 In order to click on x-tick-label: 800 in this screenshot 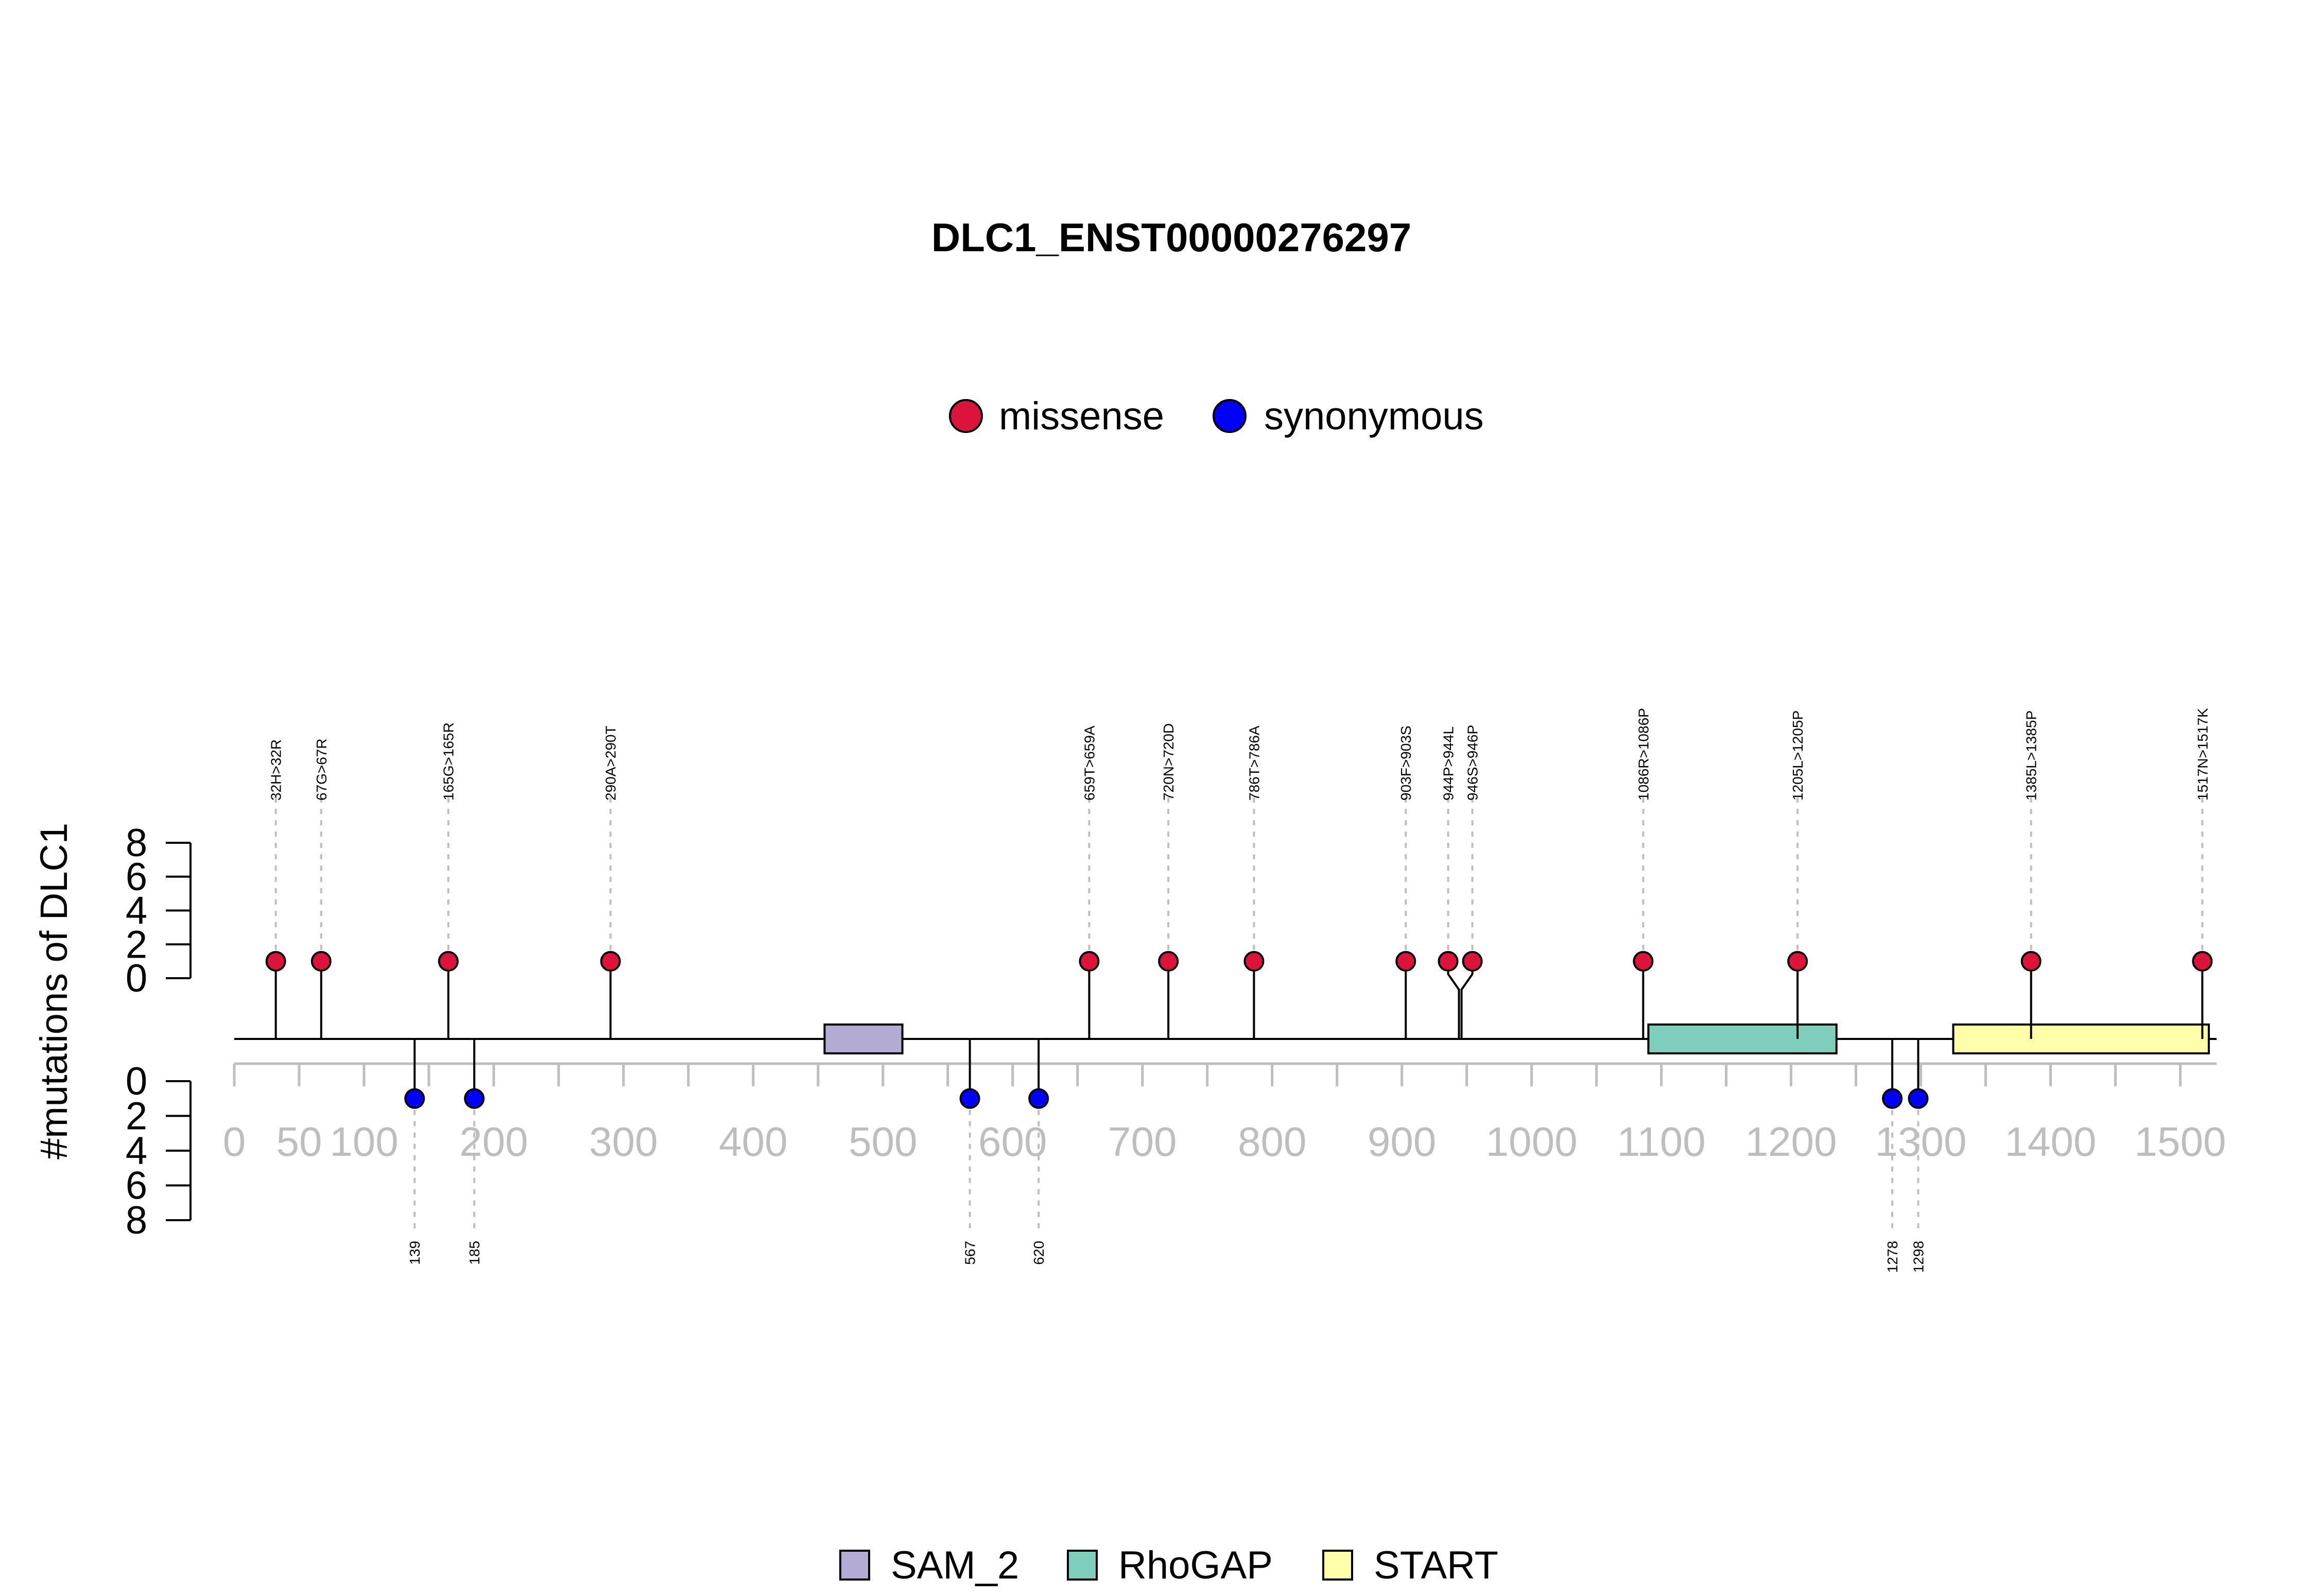, I will do `click(1272, 1142)`.